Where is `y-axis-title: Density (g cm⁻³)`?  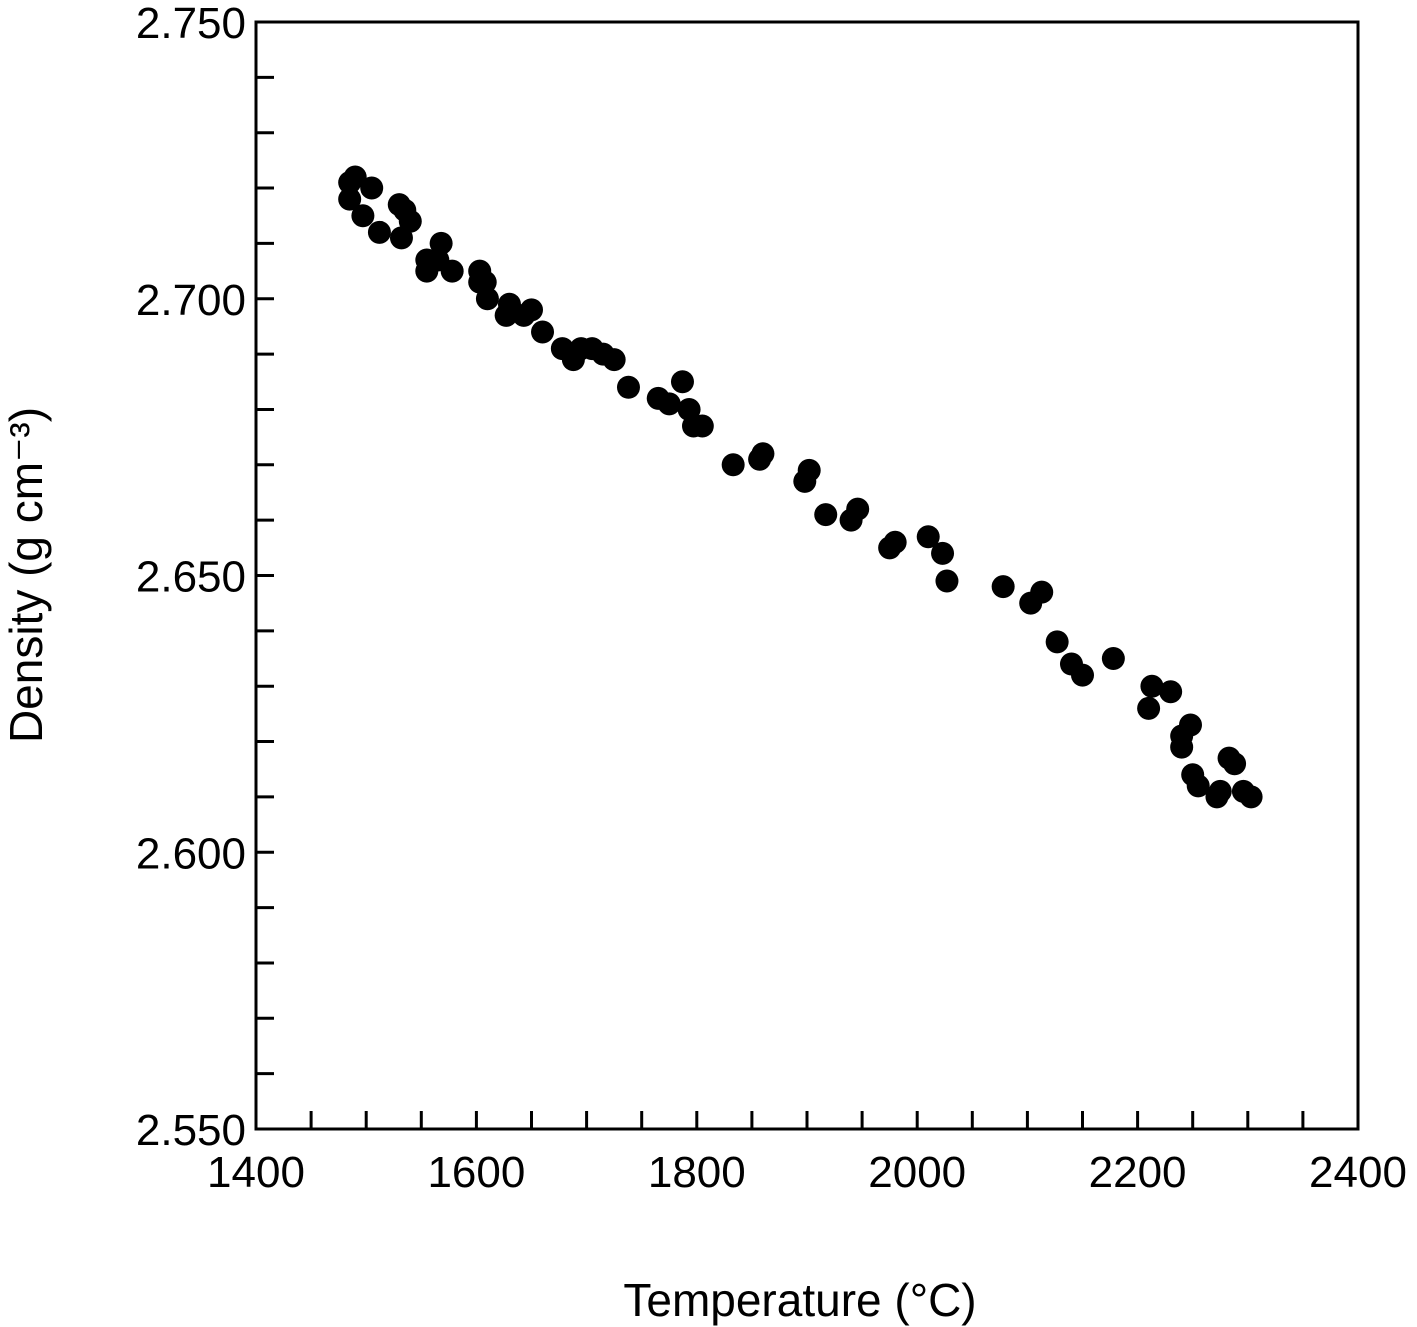
y-axis-title: Density (g cm⁻³) is located at coordinates (26, 575).